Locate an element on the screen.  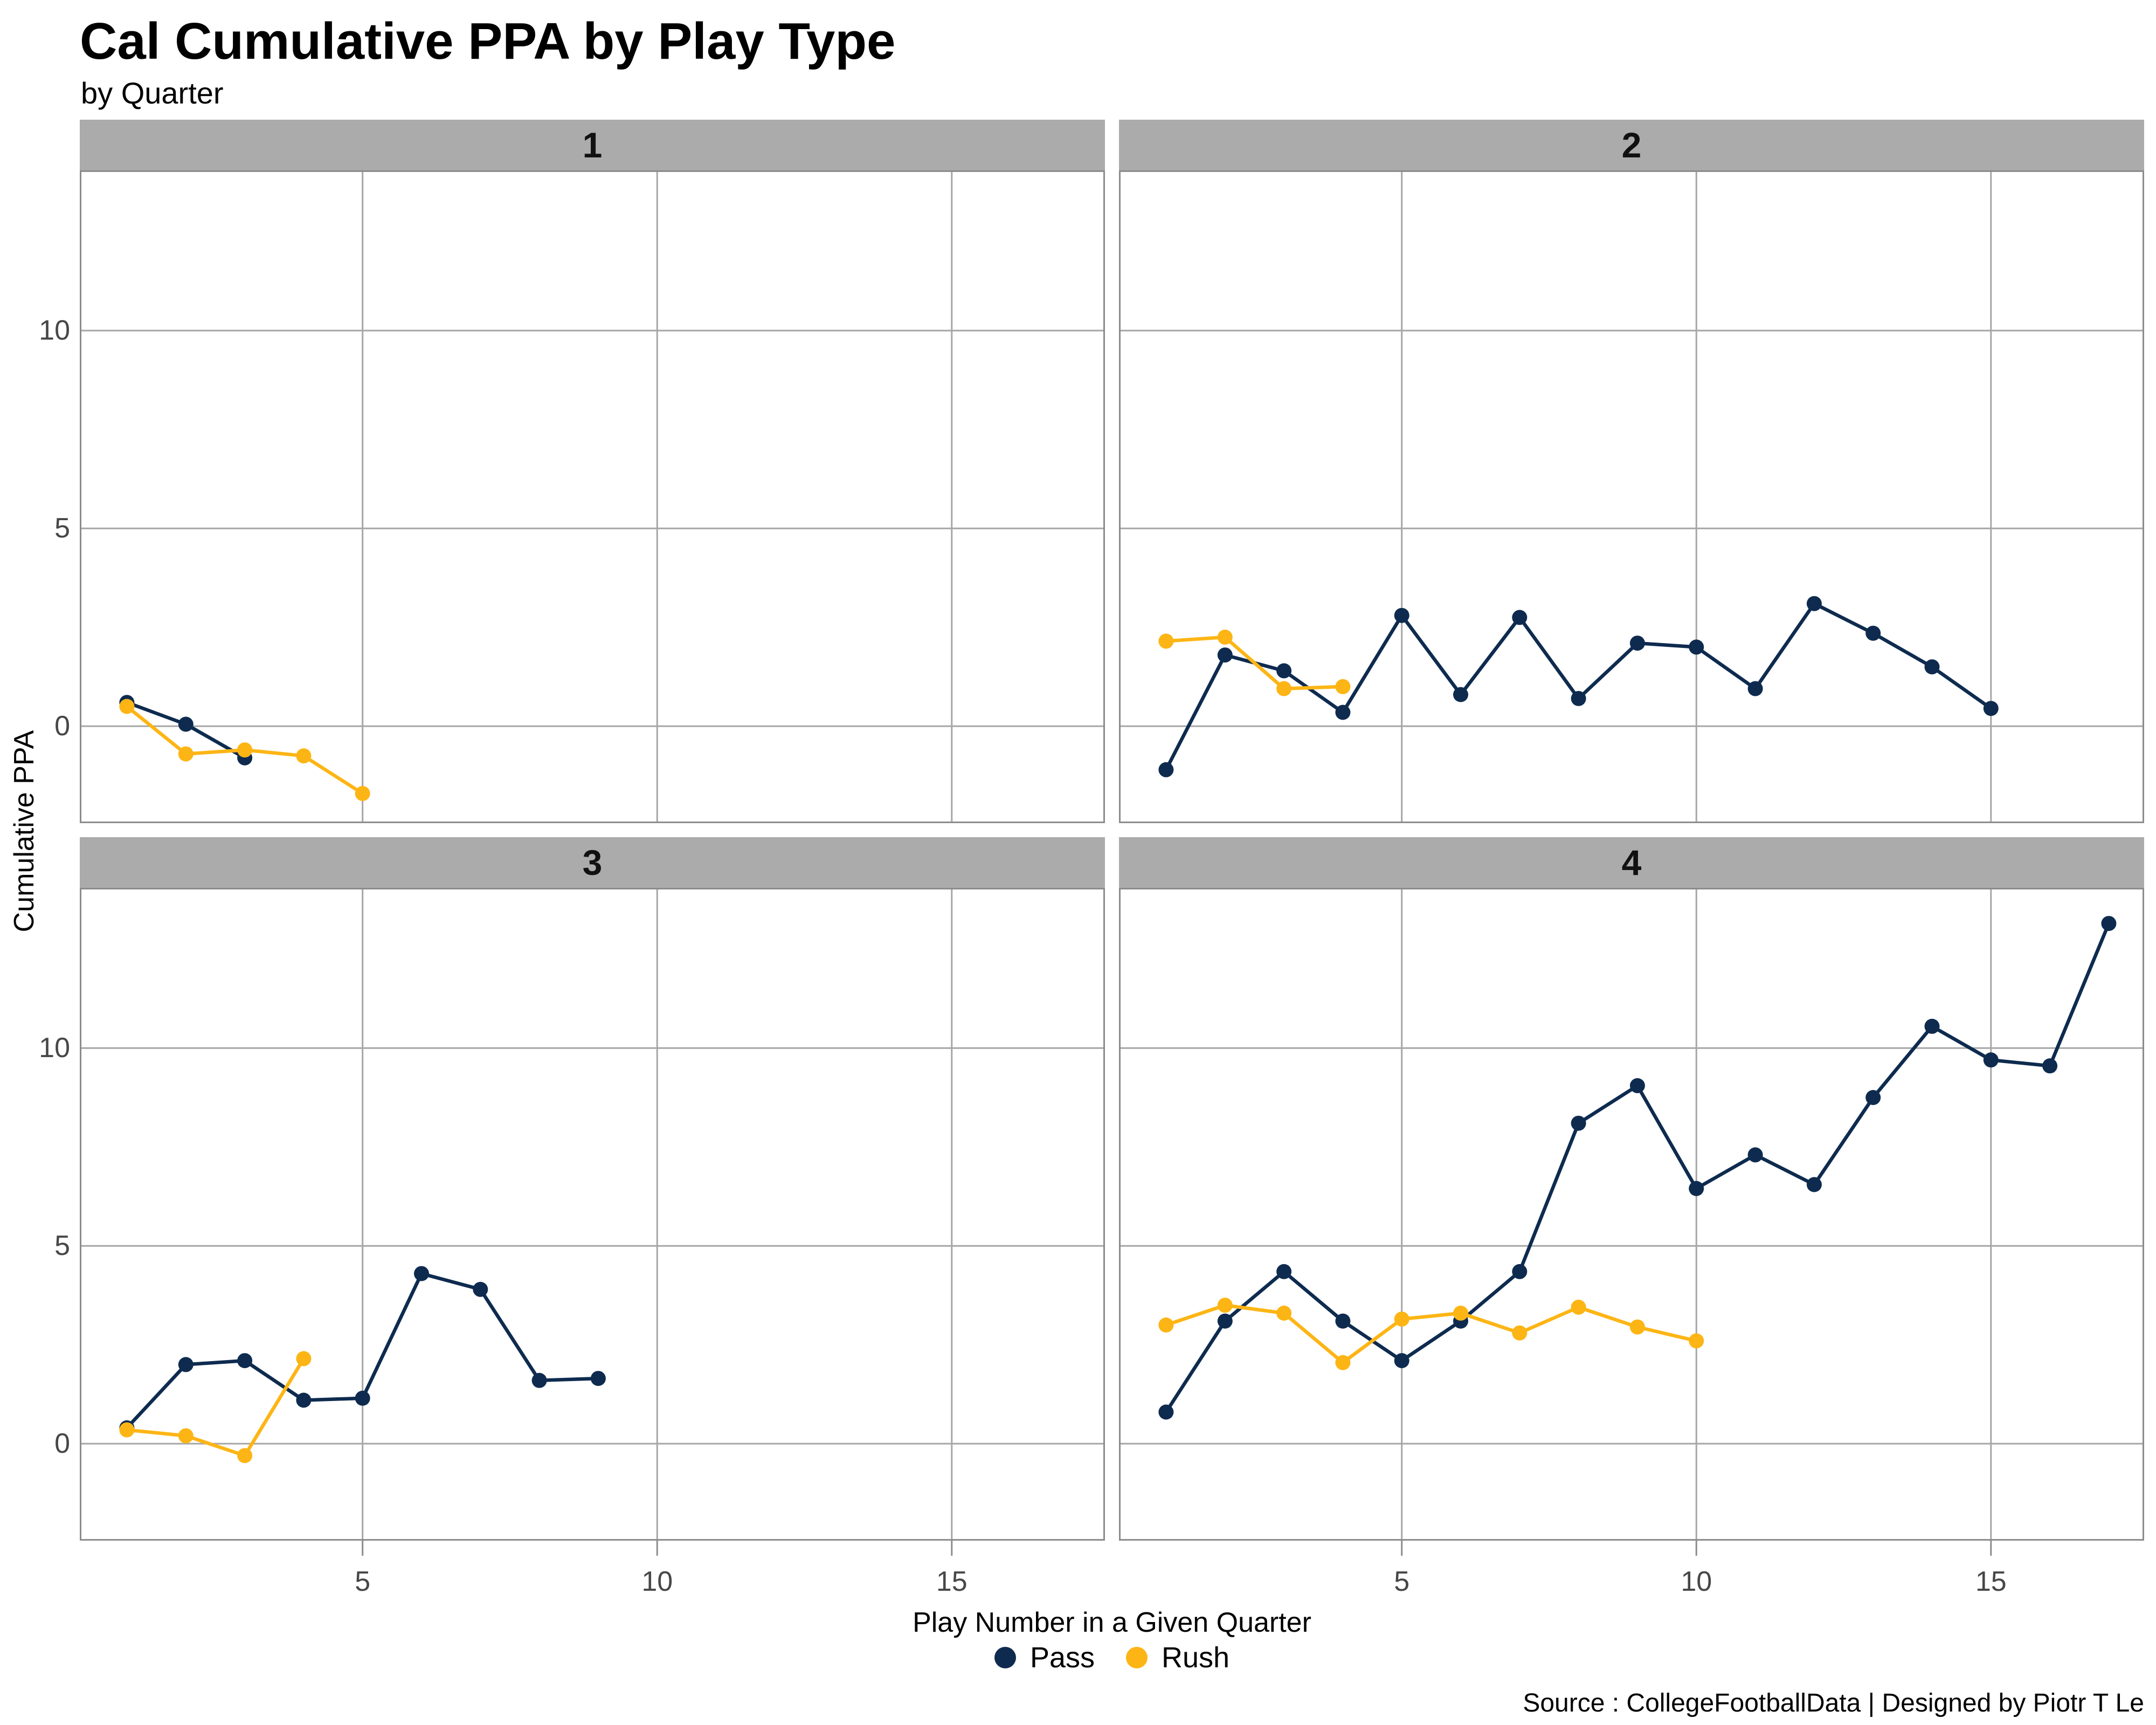
pass-legend-dot-icon is located at coordinates (1005, 1657).